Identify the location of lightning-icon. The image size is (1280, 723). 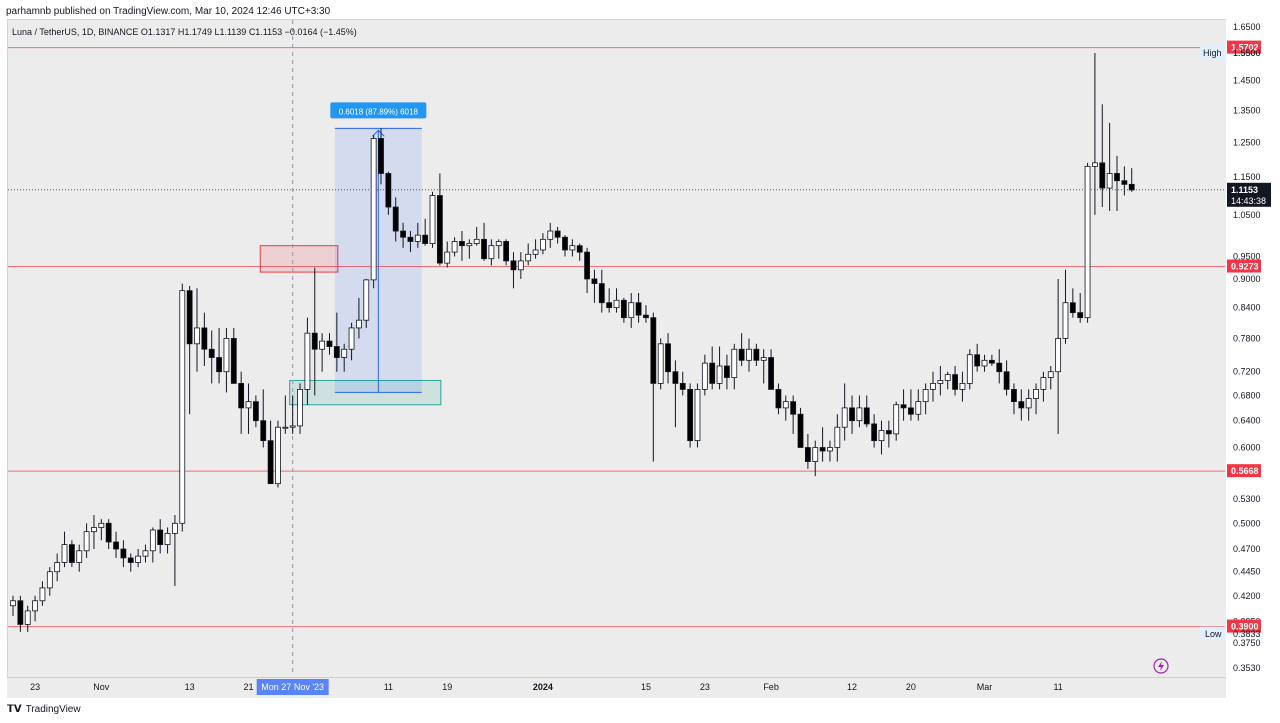
(1161, 666).